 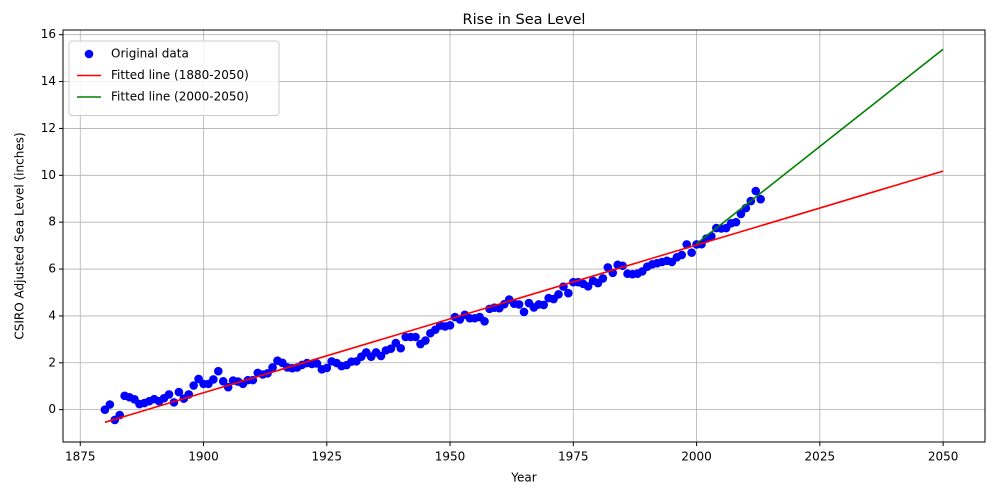 I want to click on legend-box, so click(x=174, y=78).